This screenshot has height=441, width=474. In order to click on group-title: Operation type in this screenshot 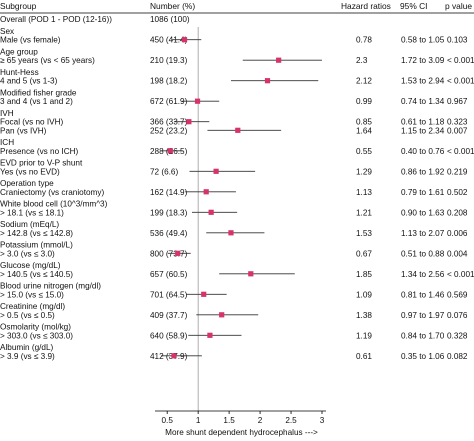, I will do `click(27, 183)`.